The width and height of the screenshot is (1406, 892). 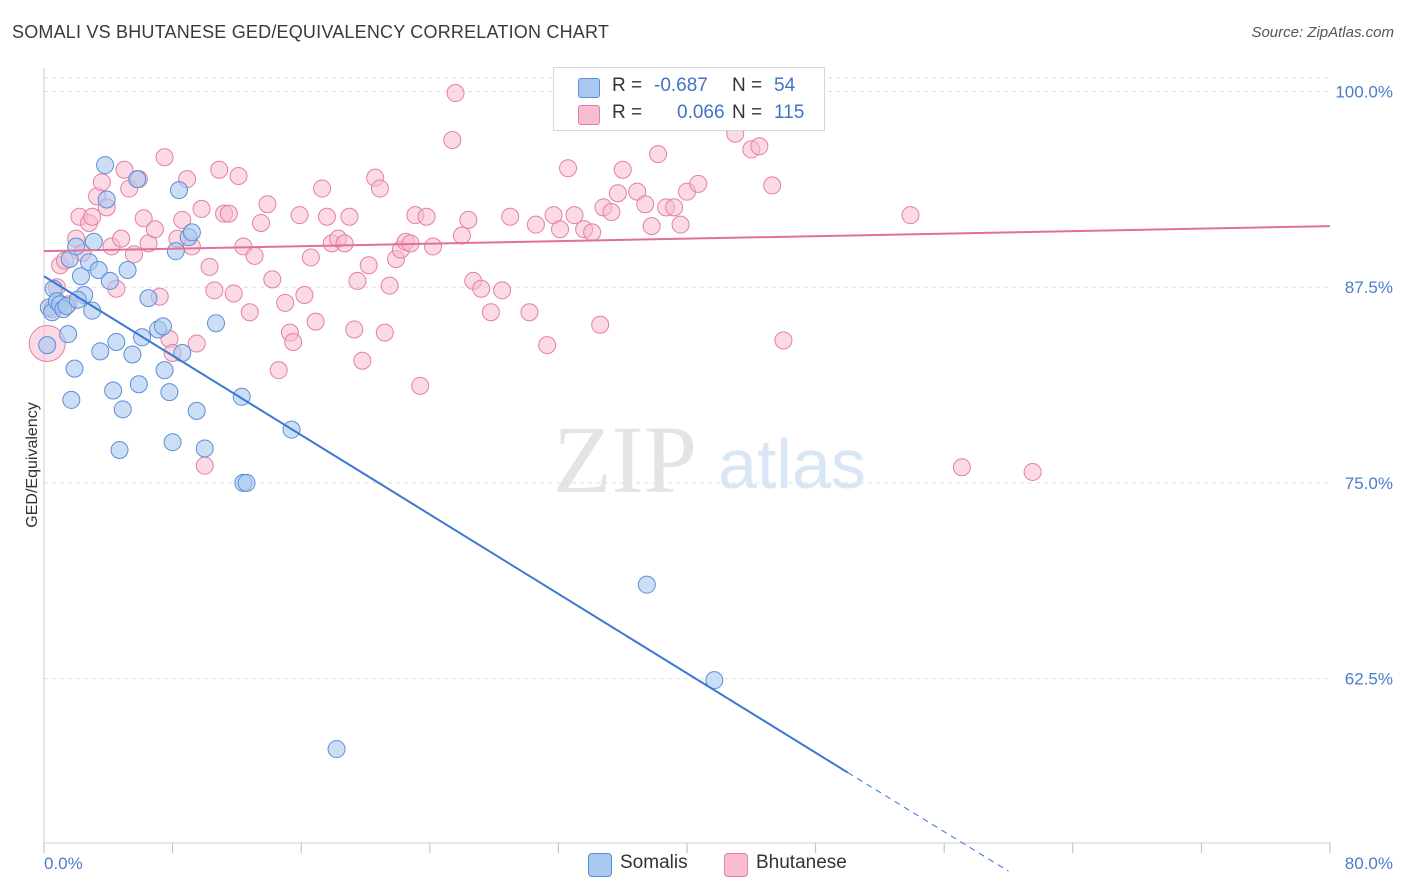 What do you see at coordinates (1369, 287) in the screenshot?
I see `y-tick-label: 87.5%` at bounding box center [1369, 287].